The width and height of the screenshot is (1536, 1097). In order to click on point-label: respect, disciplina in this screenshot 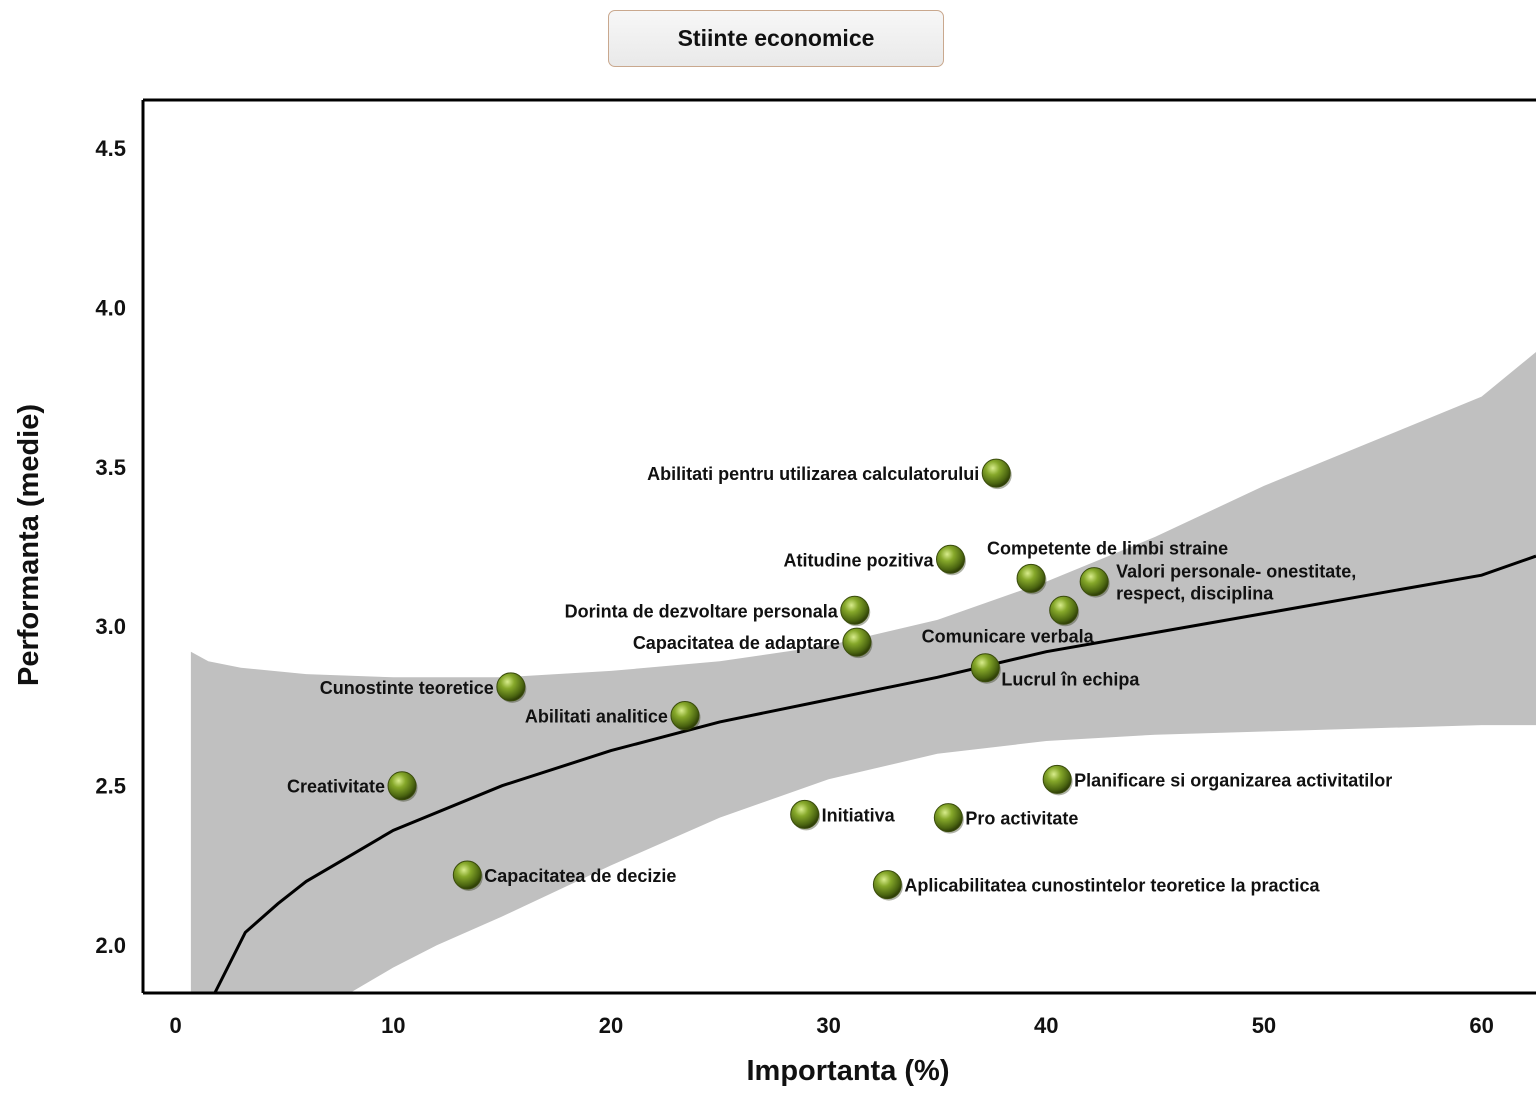, I will do `click(1195, 594)`.